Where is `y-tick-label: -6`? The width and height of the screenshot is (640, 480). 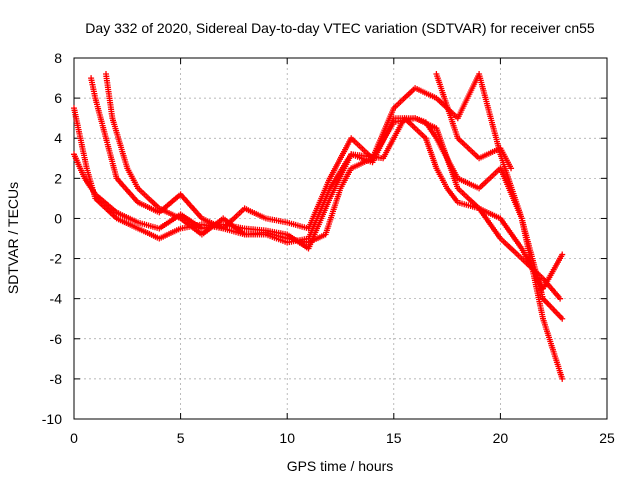 y-tick-label: -6 is located at coordinates (56, 339).